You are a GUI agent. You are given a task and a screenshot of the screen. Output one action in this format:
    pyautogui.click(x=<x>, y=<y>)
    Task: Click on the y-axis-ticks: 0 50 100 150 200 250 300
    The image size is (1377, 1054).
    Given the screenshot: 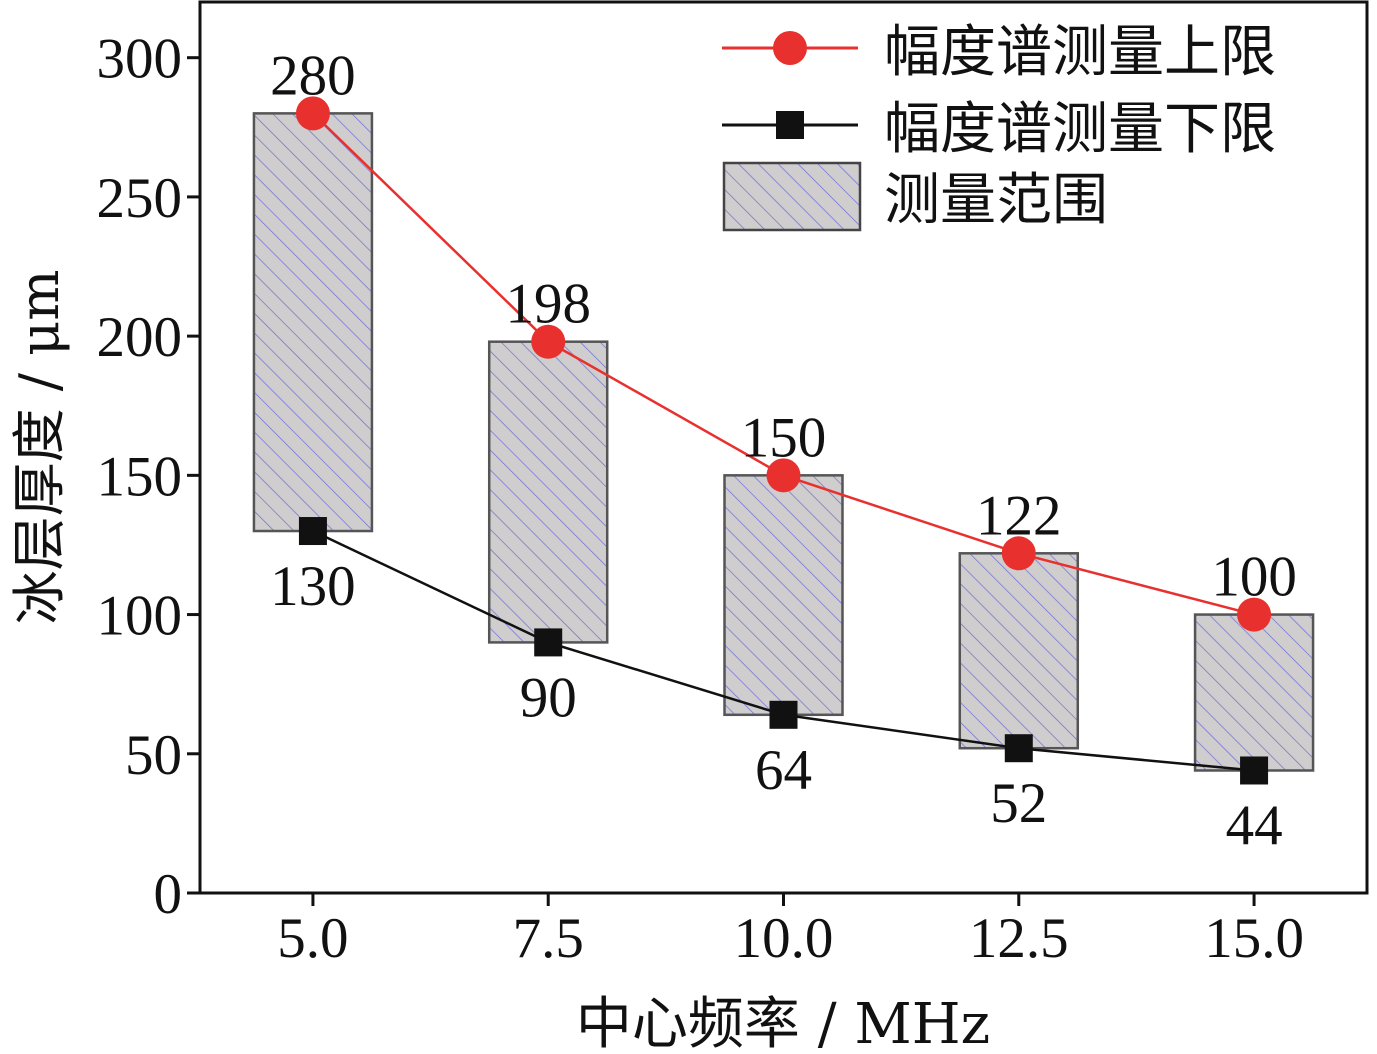 What is the action you would take?
    pyautogui.click(x=148, y=477)
    